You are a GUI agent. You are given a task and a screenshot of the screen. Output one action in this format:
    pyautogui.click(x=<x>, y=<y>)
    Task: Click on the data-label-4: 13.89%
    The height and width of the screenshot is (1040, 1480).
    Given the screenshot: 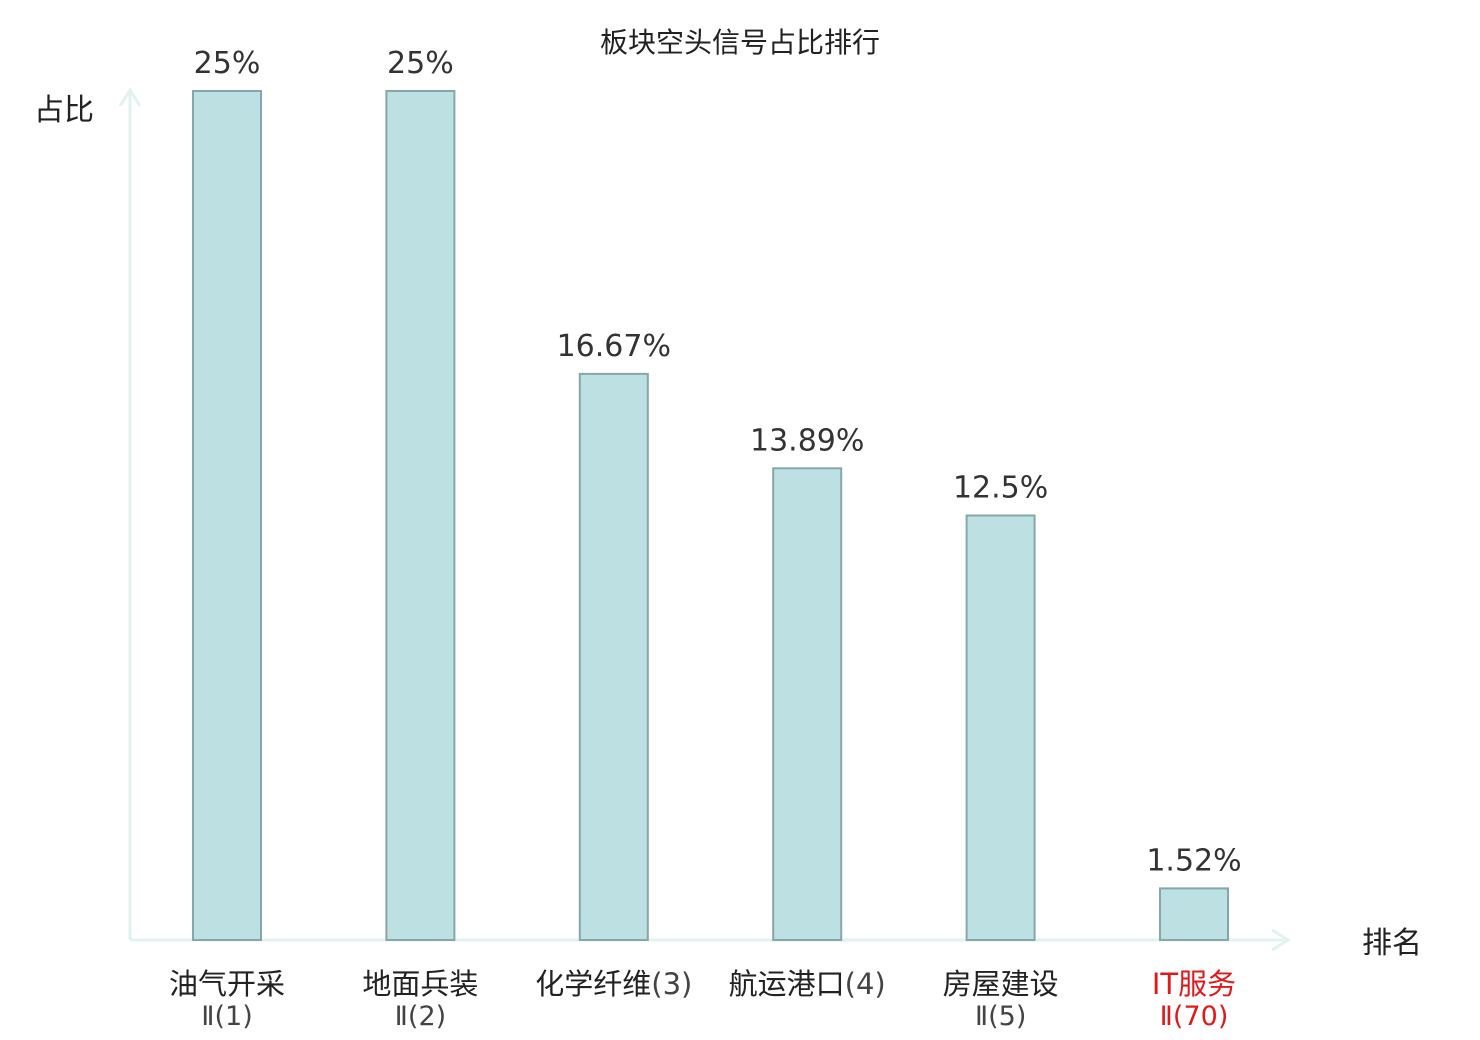 What is the action you would take?
    pyautogui.click(x=807, y=440)
    